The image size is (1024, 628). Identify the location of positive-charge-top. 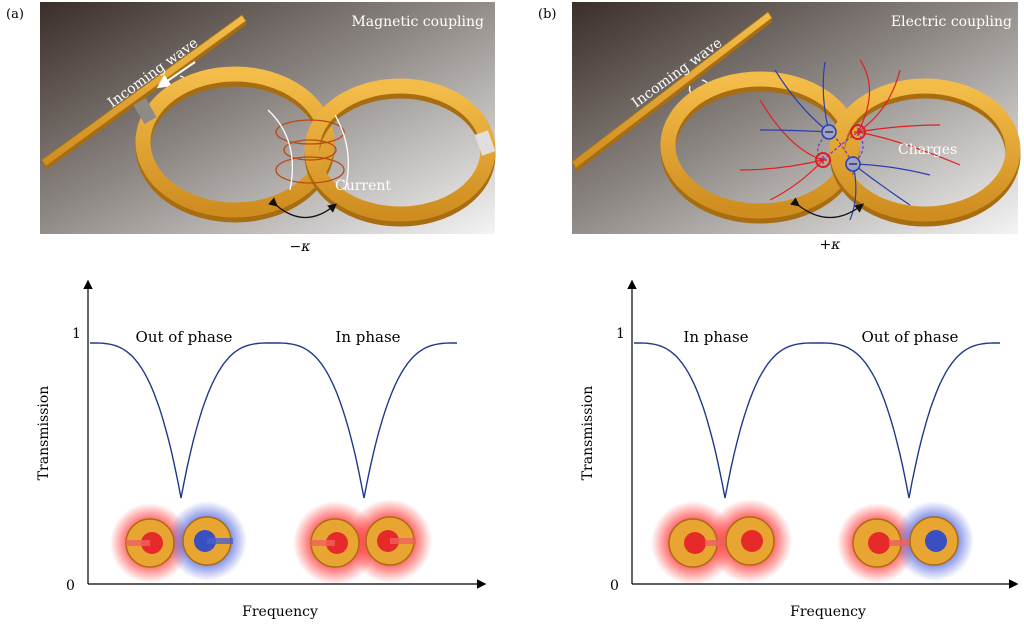
(858, 132).